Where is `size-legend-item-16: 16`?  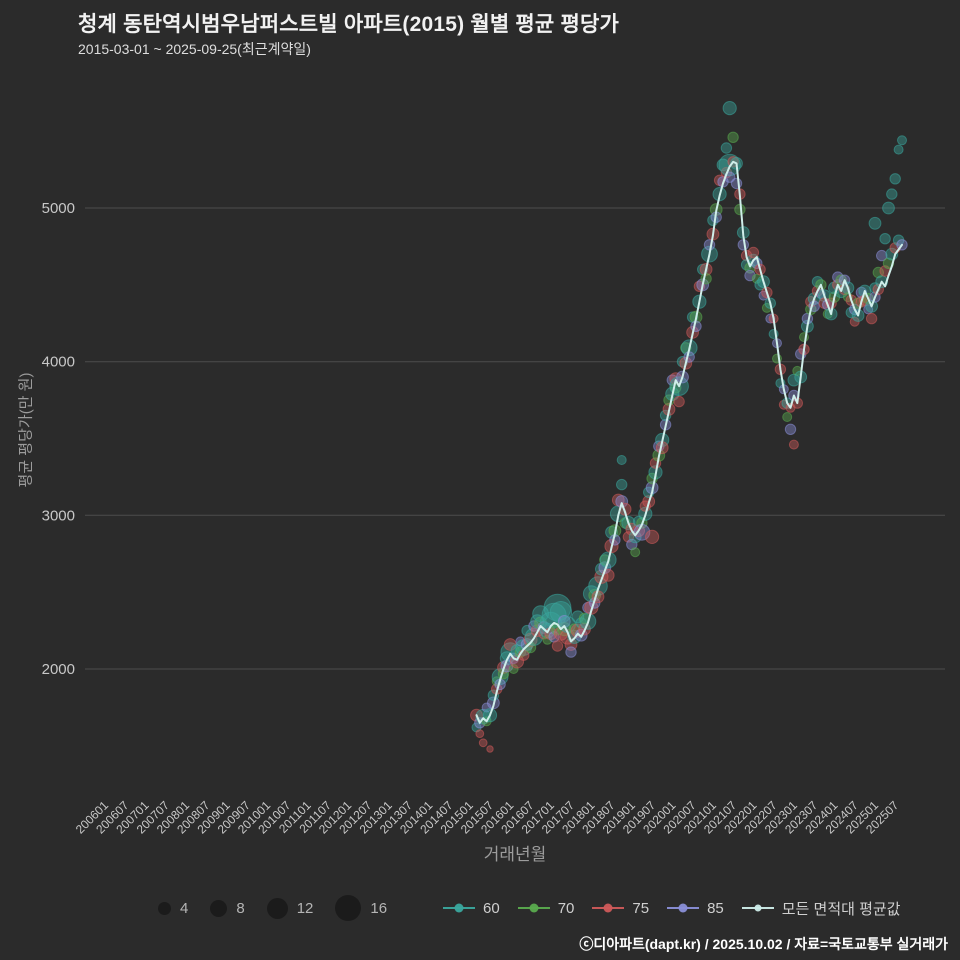
size-legend-item-16: 16 is located at coordinates (361, 908).